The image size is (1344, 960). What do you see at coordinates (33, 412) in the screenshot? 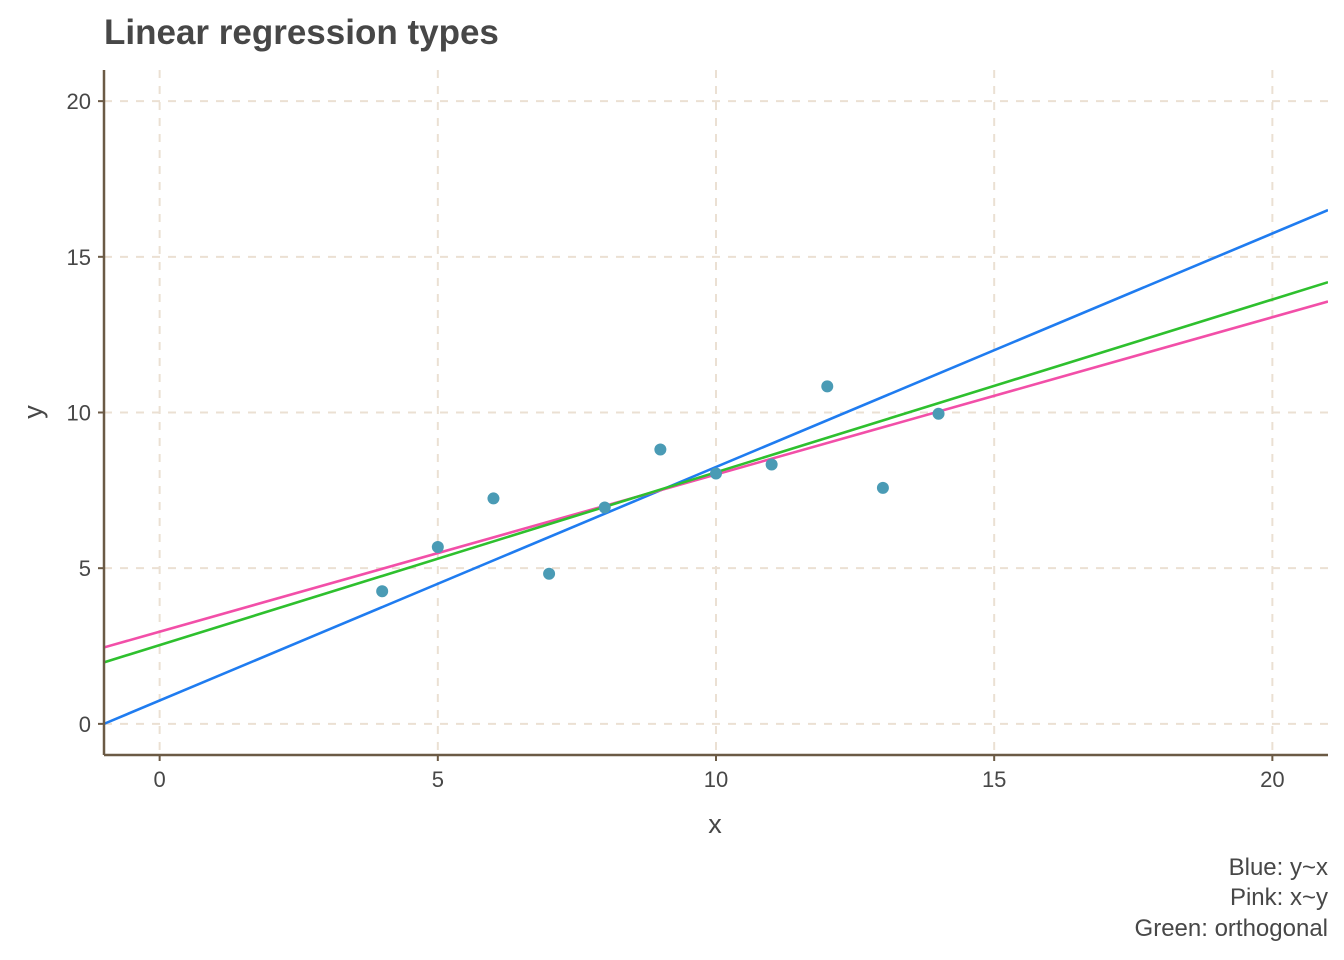
I see `y-axis-title: y` at bounding box center [33, 412].